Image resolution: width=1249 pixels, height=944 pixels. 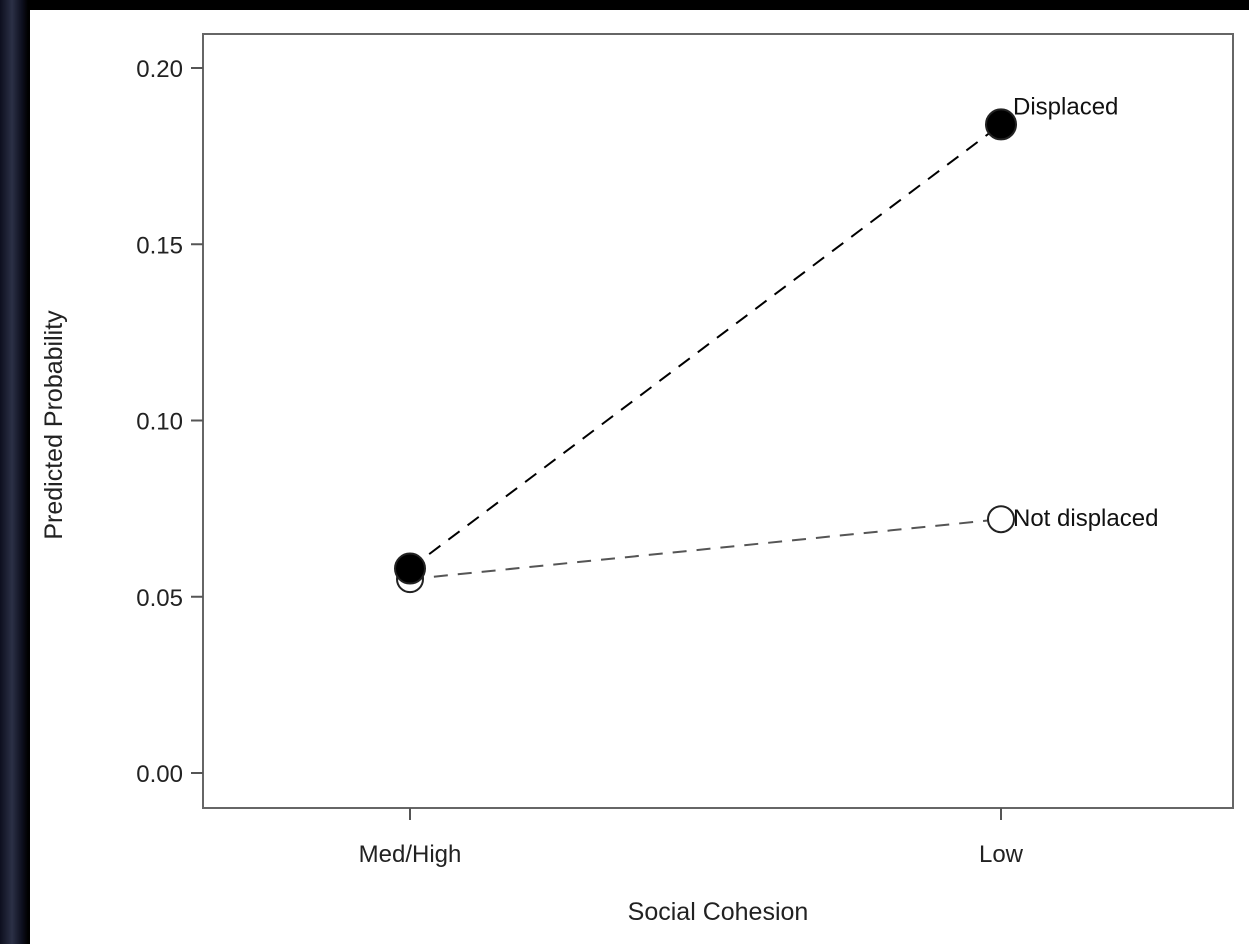 What do you see at coordinates (691, 838) in the screenshot?
I see `x-axis: Med/High Low` at bounding box center [691, 838].